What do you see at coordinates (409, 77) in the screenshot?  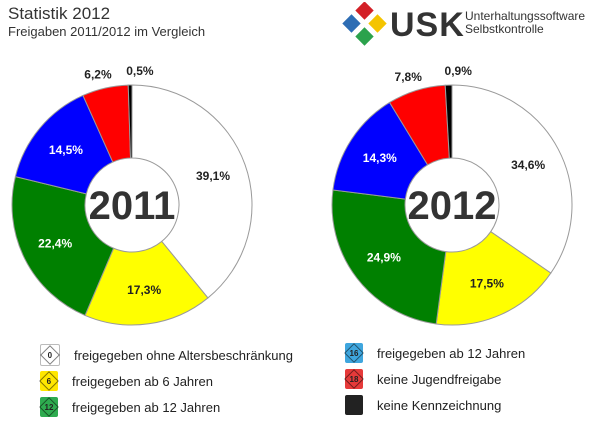 I see `slice-label: 7,8%` at bounding box center [409, 77].